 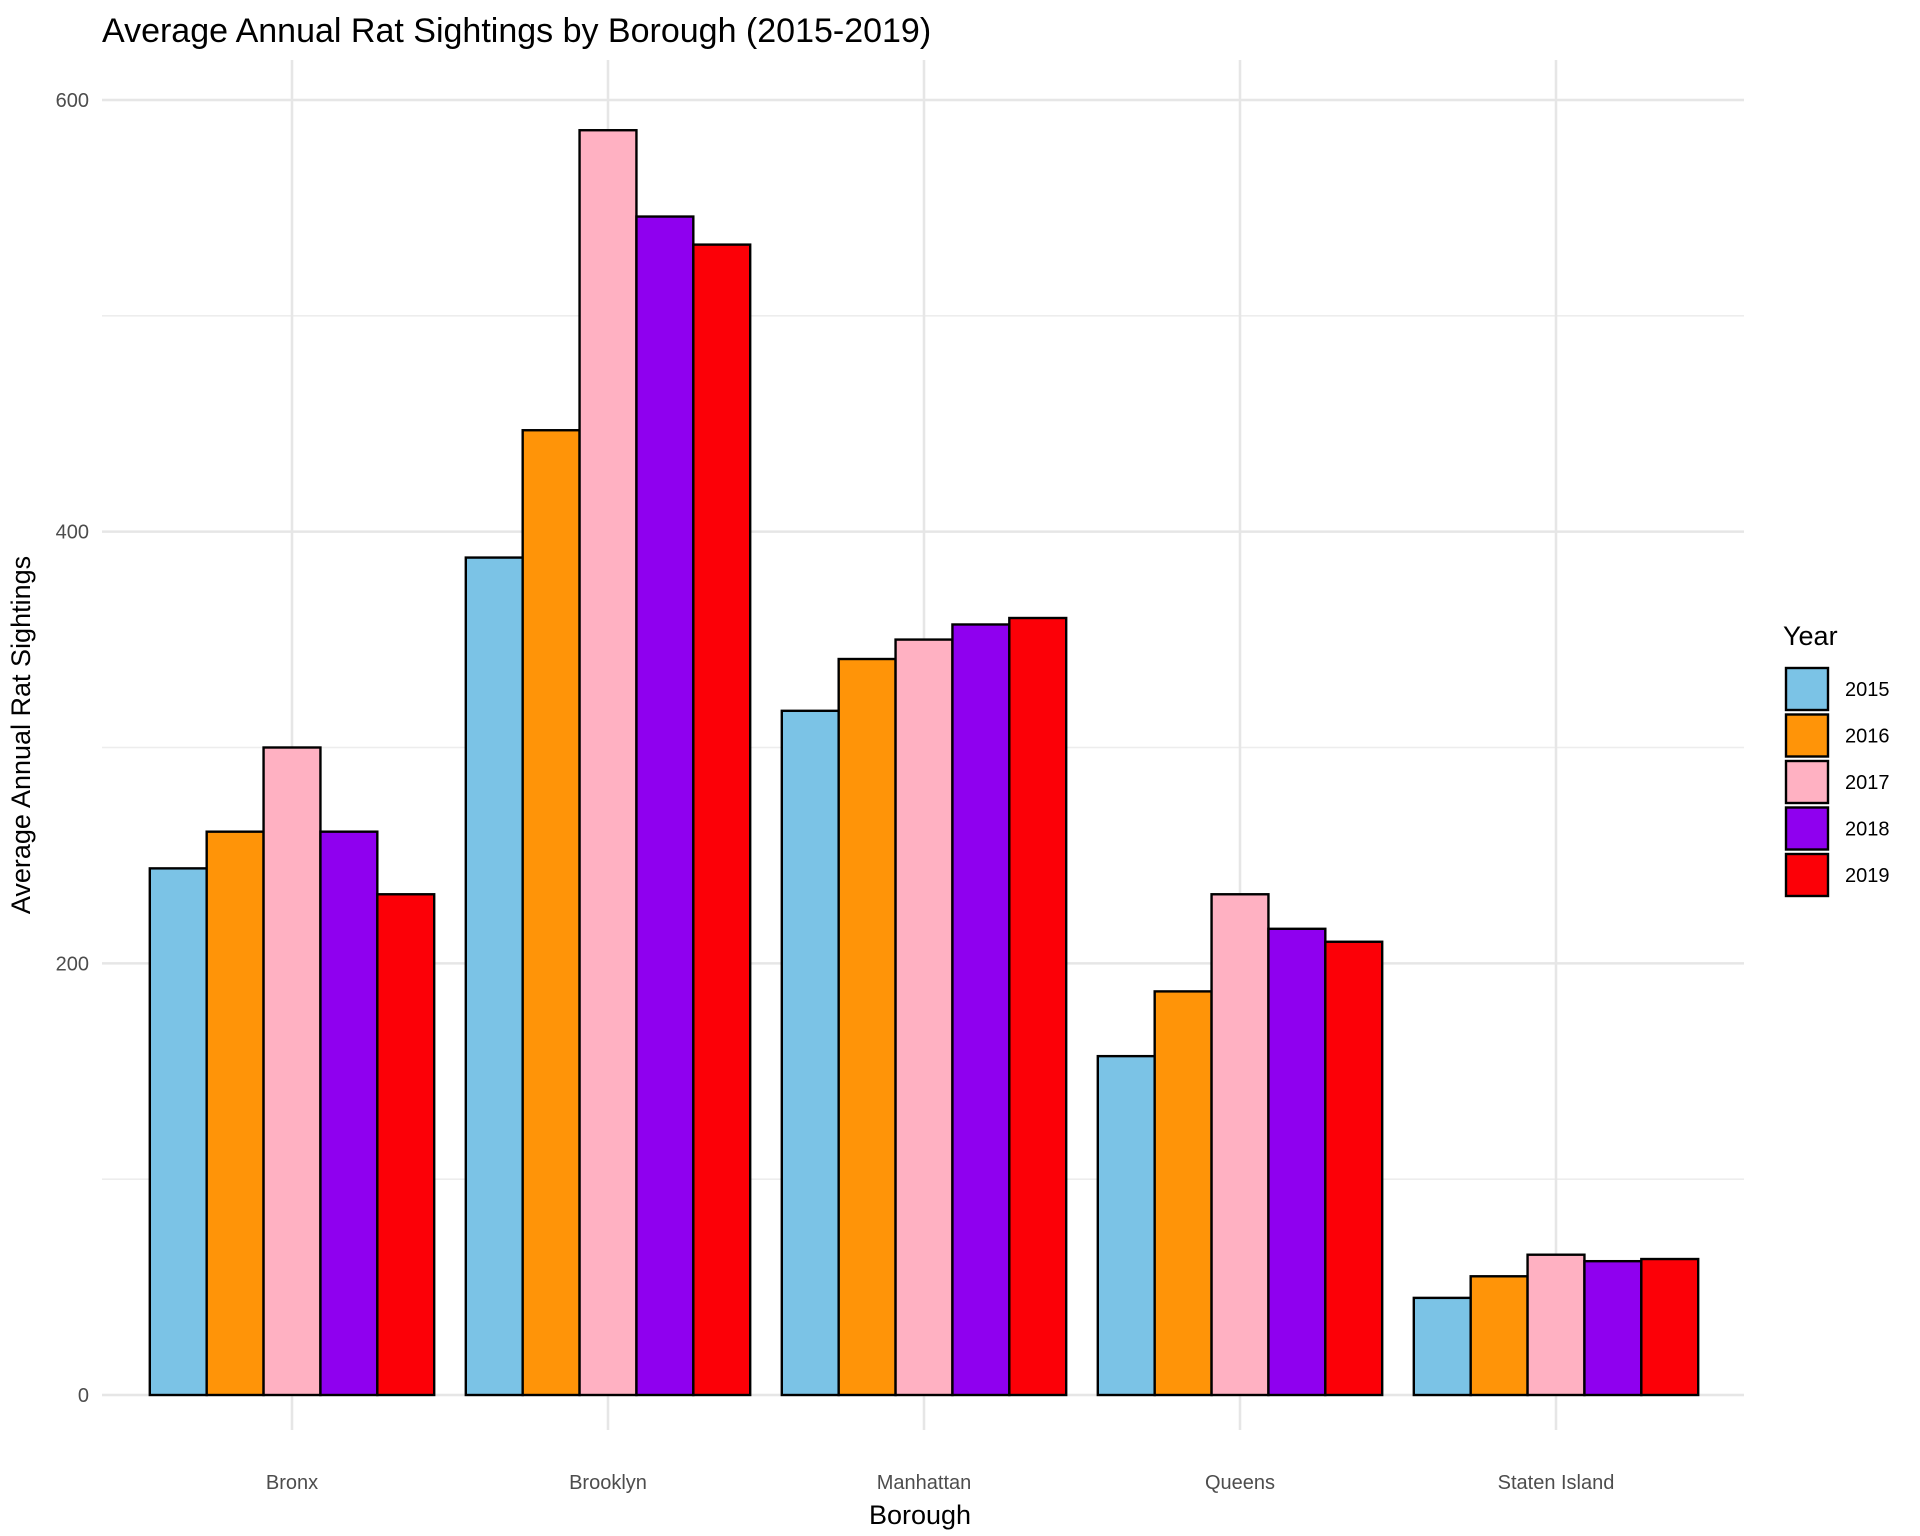 I want to click on x-axis-title: Borough, so click(x=920, y=1515).